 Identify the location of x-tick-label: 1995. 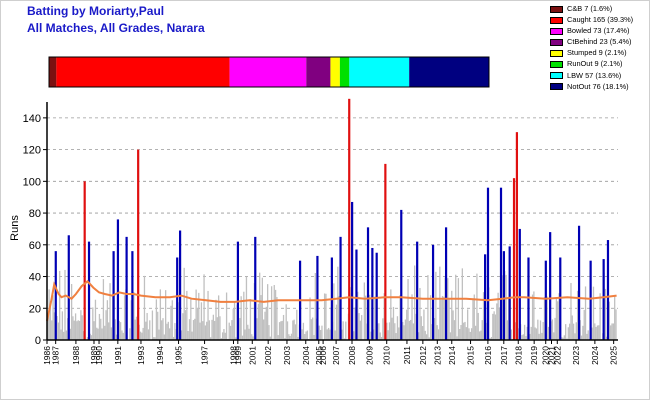
(179, 355).